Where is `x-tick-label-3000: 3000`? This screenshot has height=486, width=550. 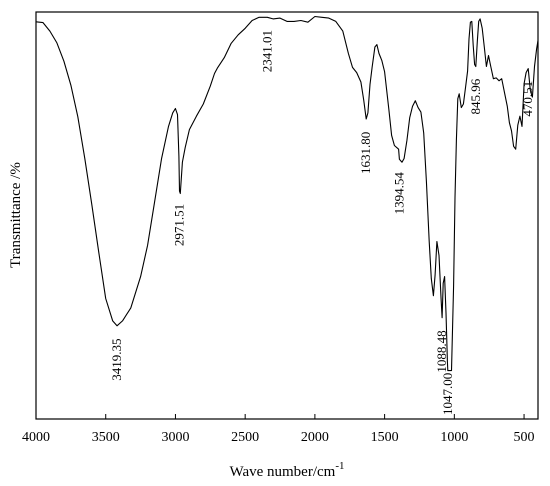
x-tick-label-3000: 3000 is located at coordinates (175, 437).